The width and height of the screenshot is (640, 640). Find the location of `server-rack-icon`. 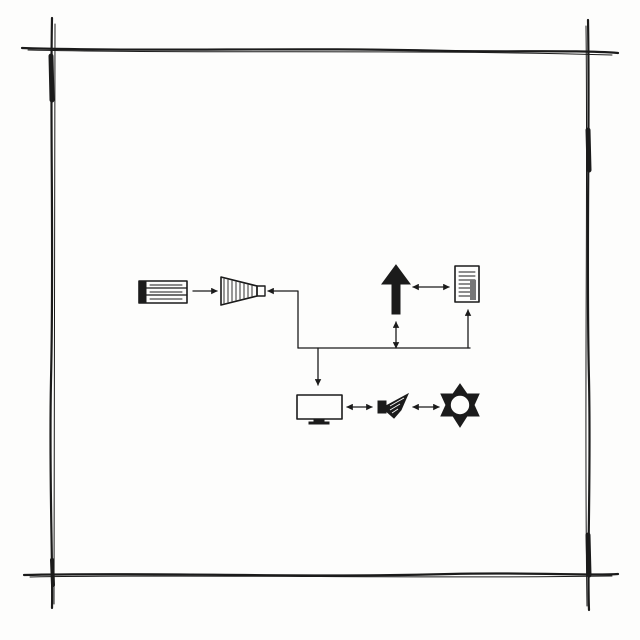

server-rack-icon is located at coordinates (163, 292).